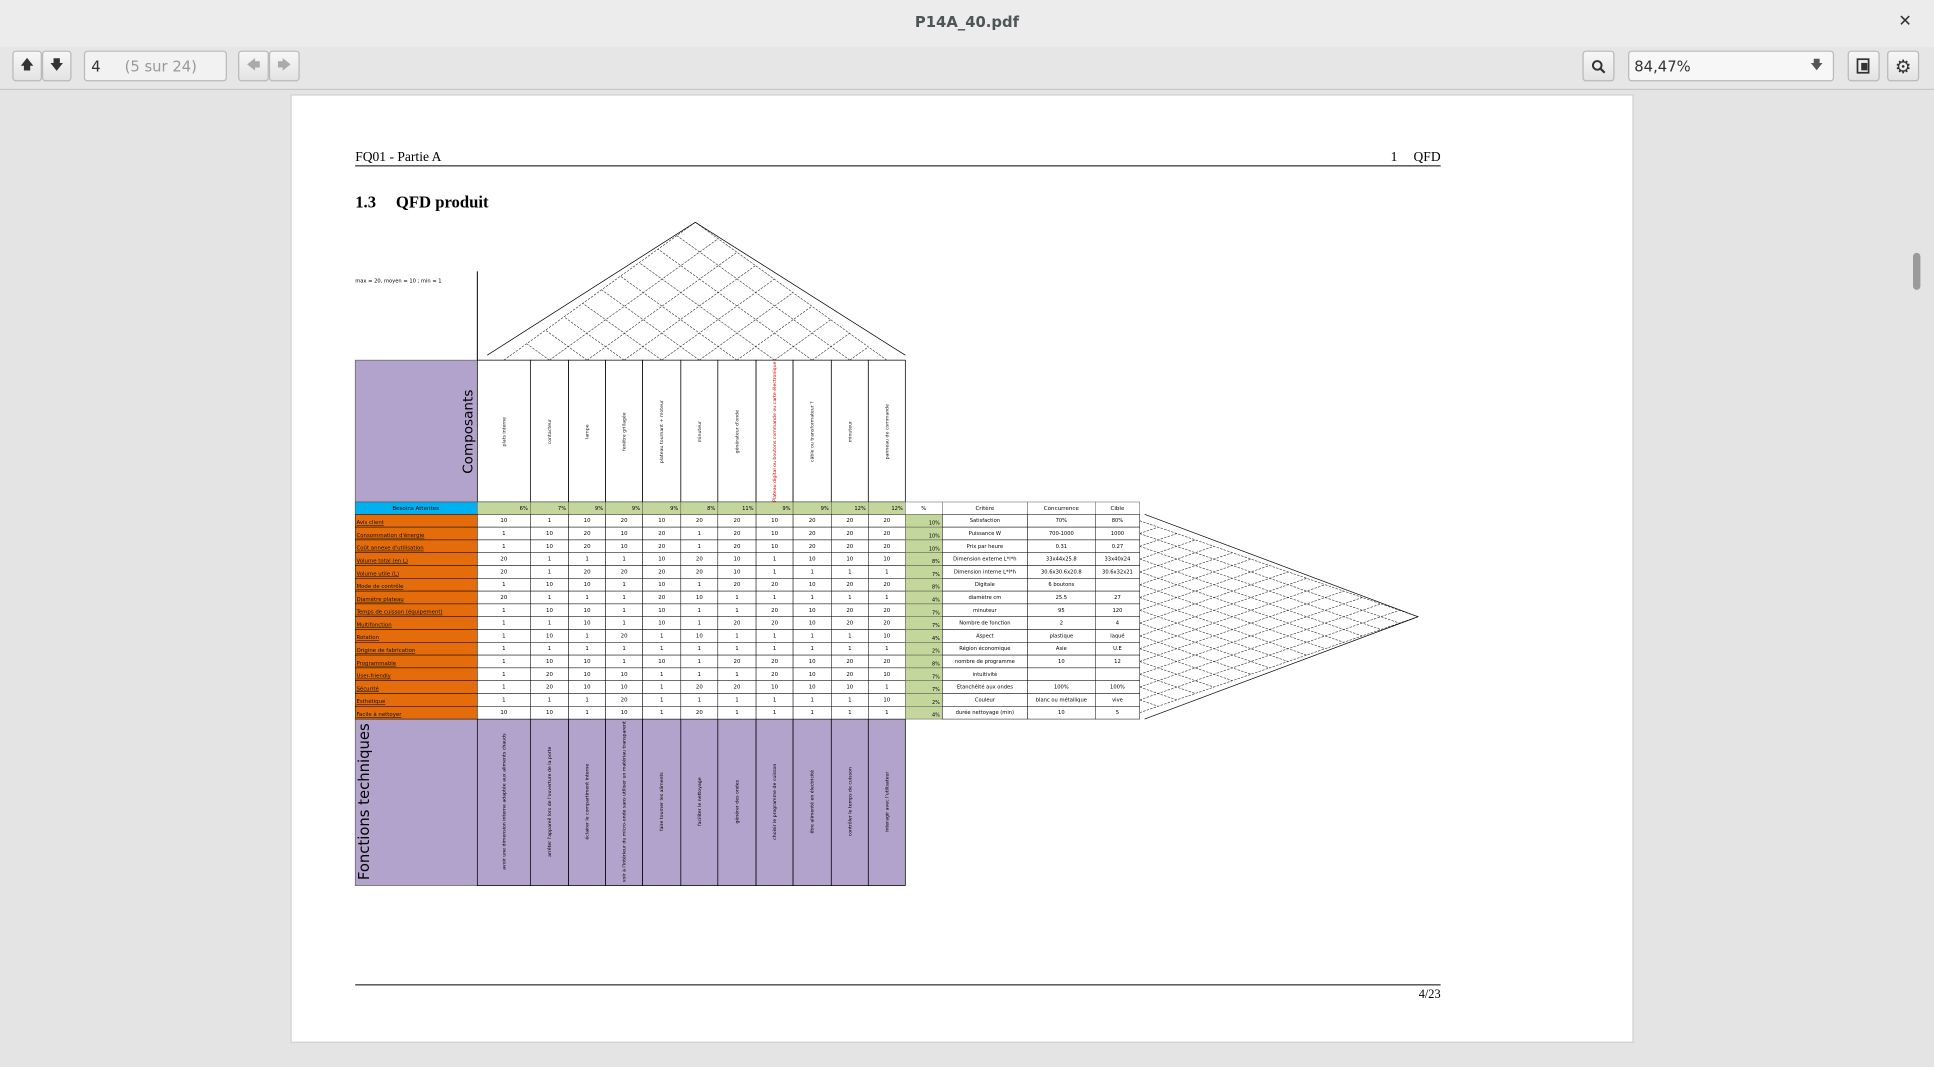 The height and width of the screenshot is (1067, 1934). What do you see at coordinates (96, 66) in the screenshot?
I see `page-input: 4` at bounding box center [96, 66].